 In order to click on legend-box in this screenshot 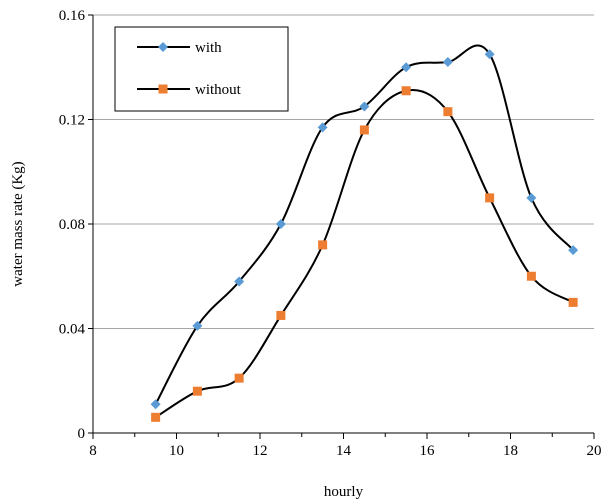, I will do `click(201, 69)`.